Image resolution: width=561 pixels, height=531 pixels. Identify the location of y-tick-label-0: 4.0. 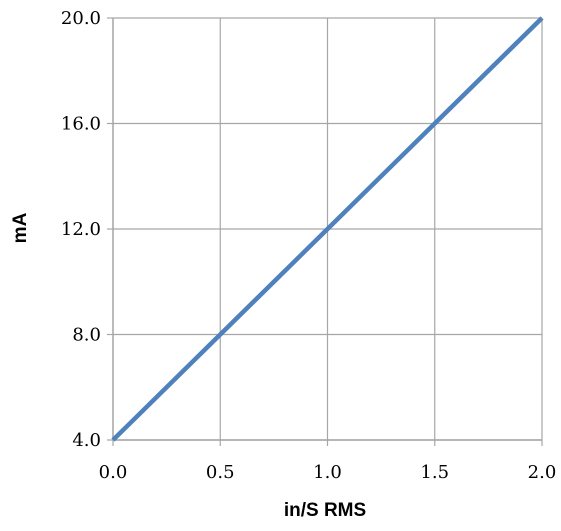
(86, 440).